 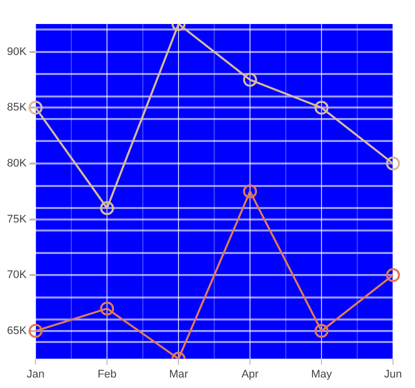 I want to click on y-tick-label: 75K, so click(x=17, y=219).